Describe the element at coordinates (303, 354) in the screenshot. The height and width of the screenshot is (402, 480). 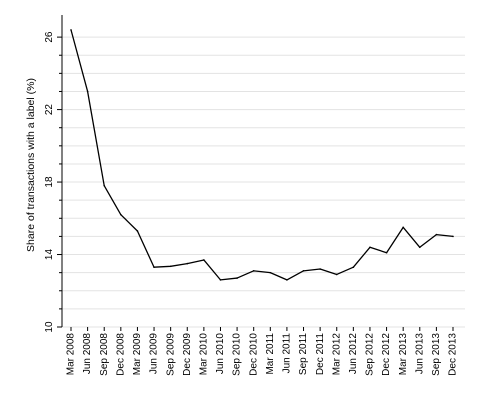
I see `x-tick-label: Sep 2011` at that location.